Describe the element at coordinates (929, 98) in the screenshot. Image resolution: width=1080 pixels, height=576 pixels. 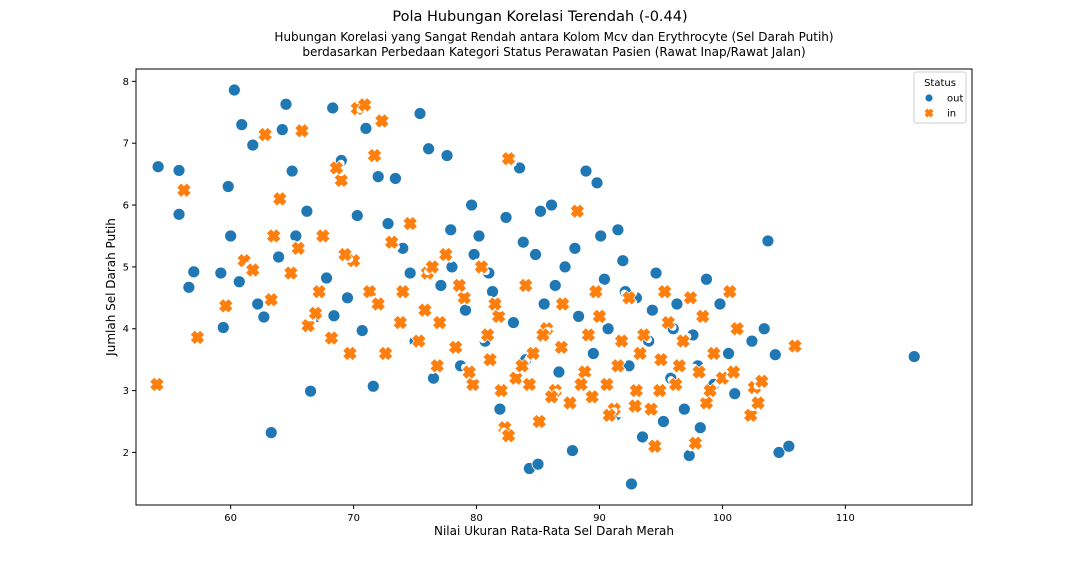
I see `legend-marker-out` at that location.